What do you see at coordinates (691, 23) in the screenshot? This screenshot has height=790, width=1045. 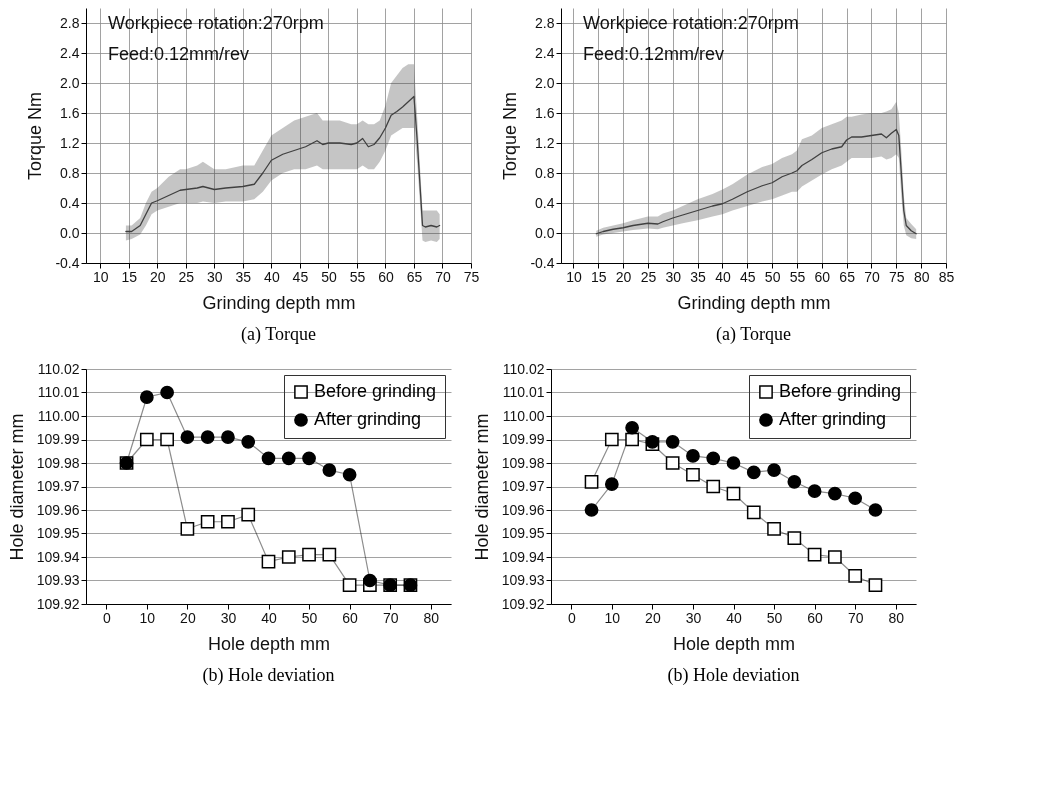 I see `annotation: Workpiece rotation:270rpm` at bounding box center [691, 23].